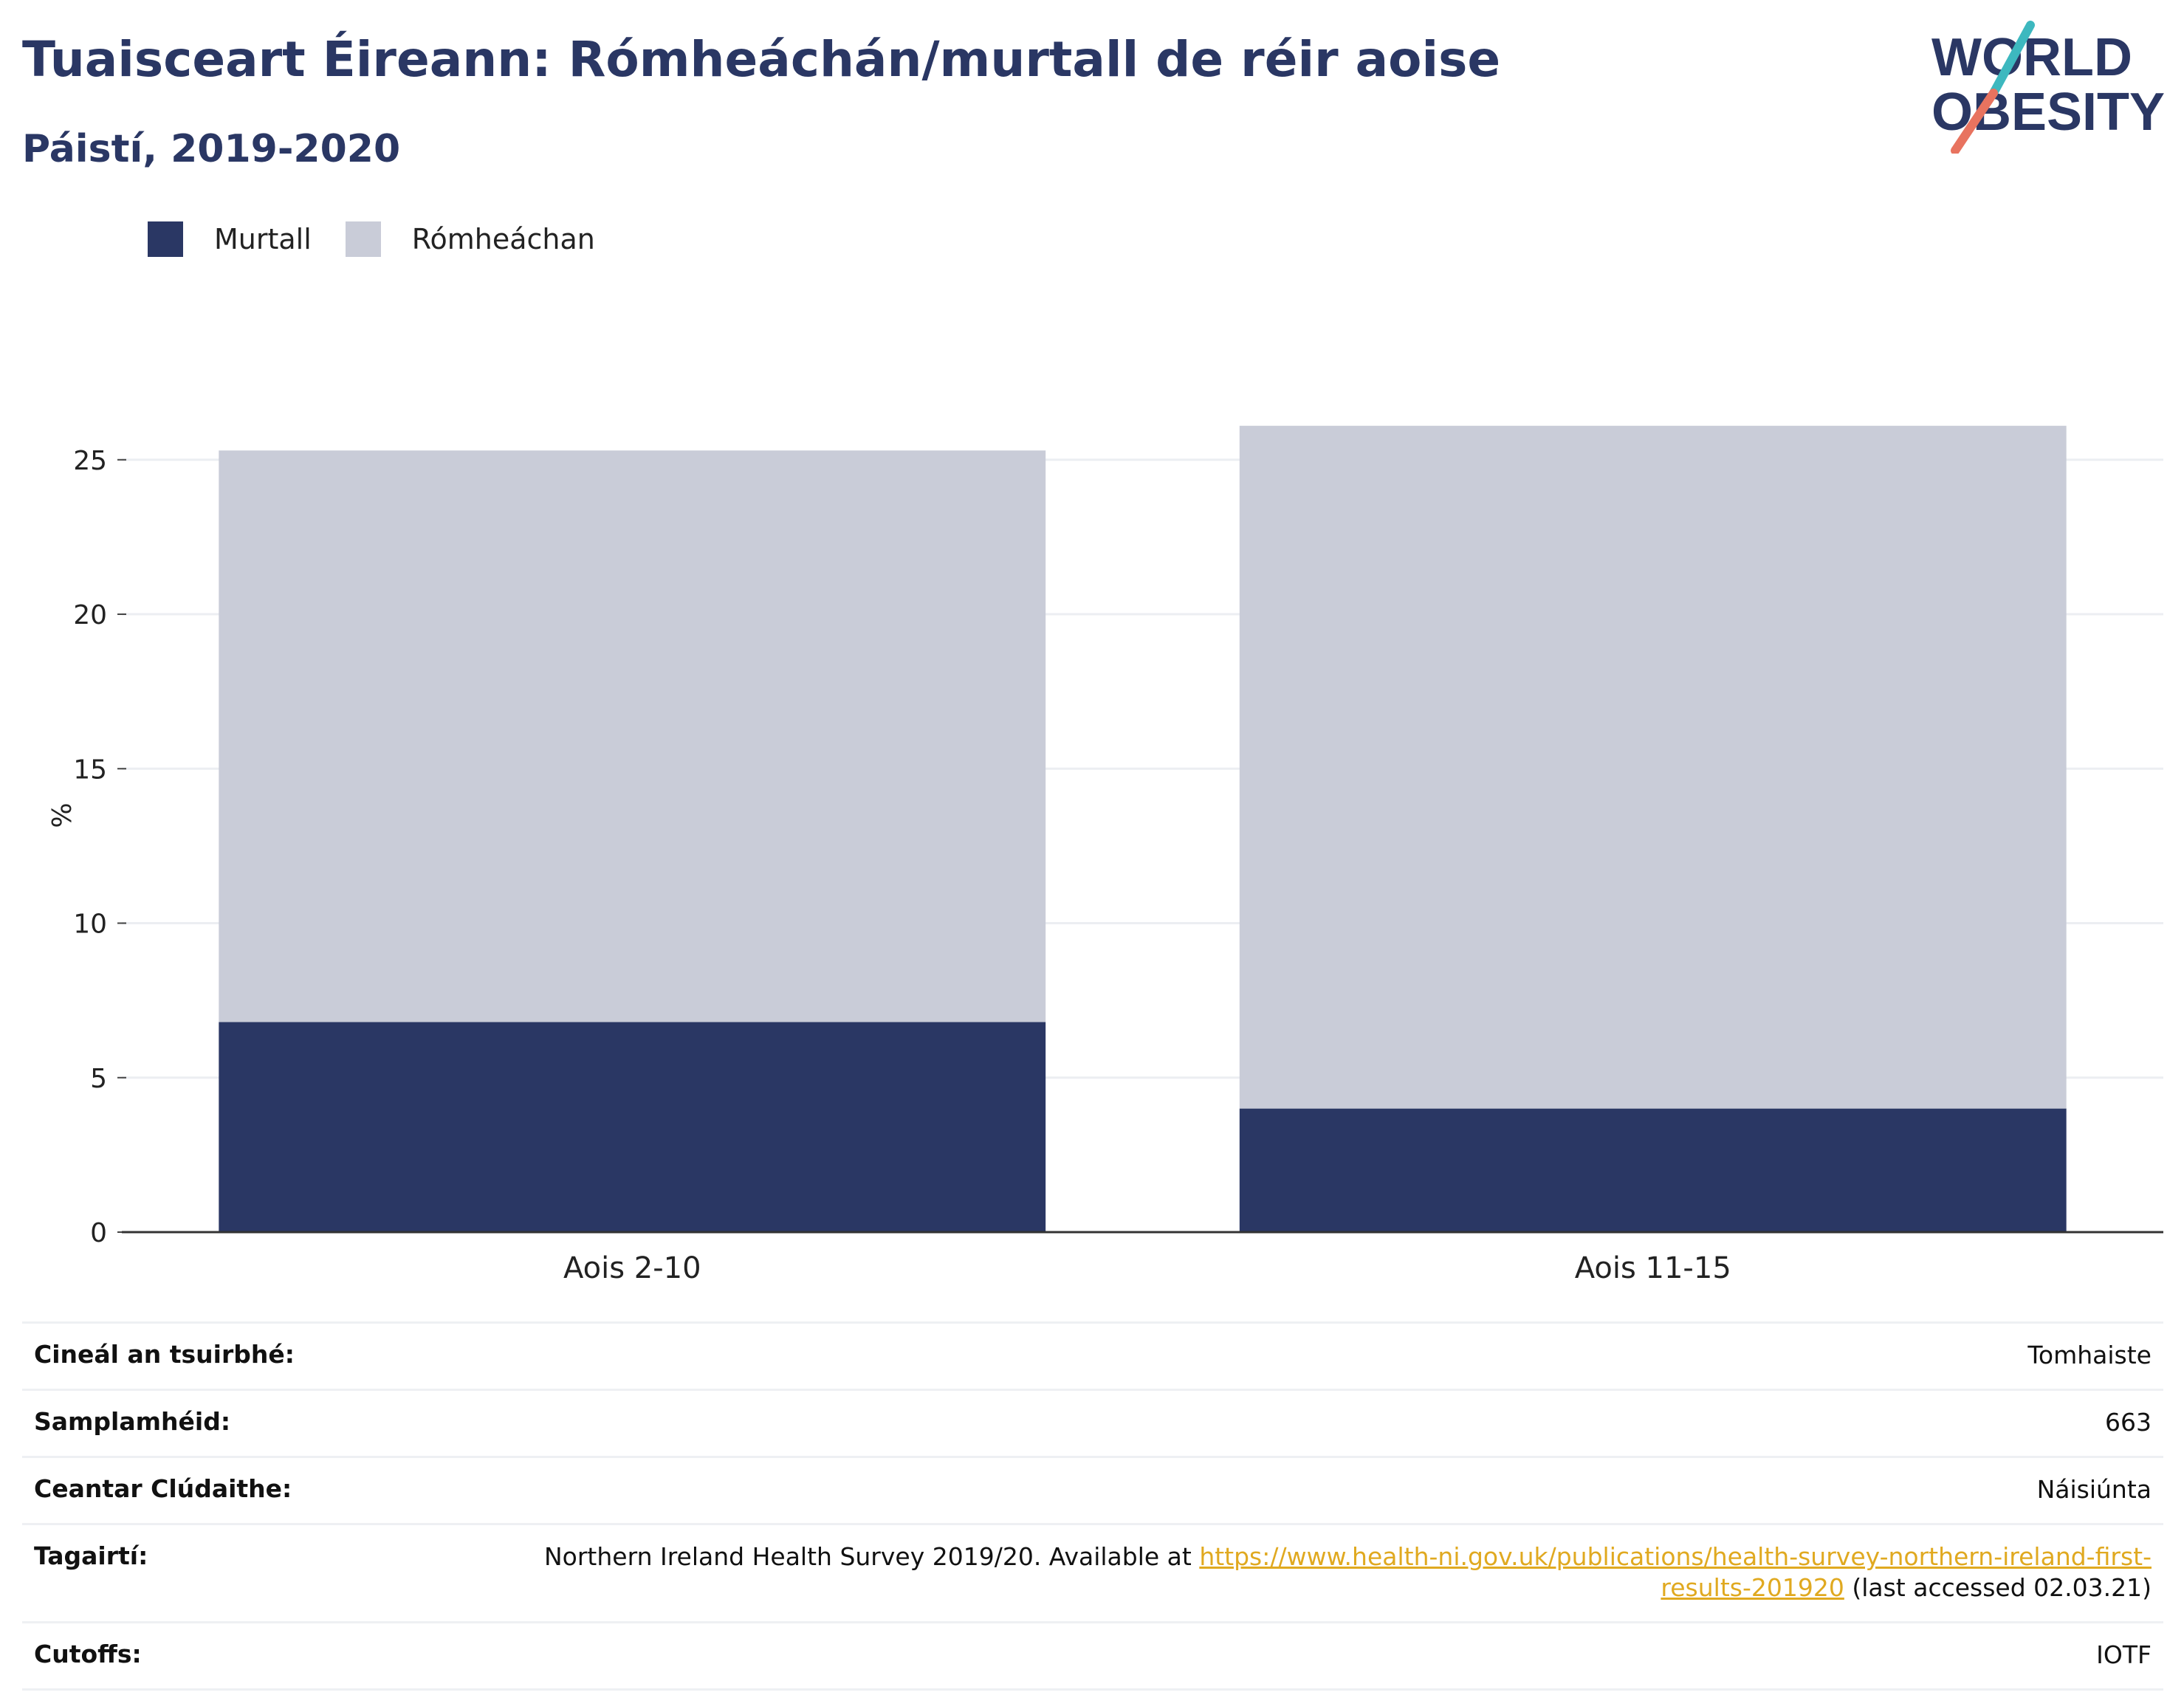 This screenshot has width=2184, height=1695. What do you see at coordinates (2094, 1489) in the screenshot?
I see `info-value: Náisiúnta` at bounding box center [2094, 1489].